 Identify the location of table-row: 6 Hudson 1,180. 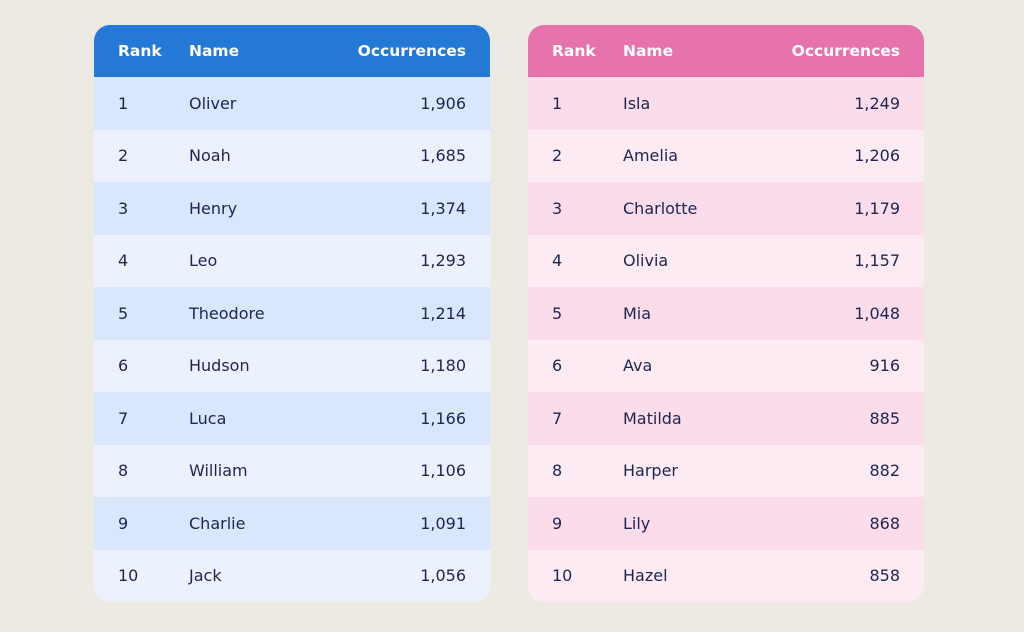
(292, 365).